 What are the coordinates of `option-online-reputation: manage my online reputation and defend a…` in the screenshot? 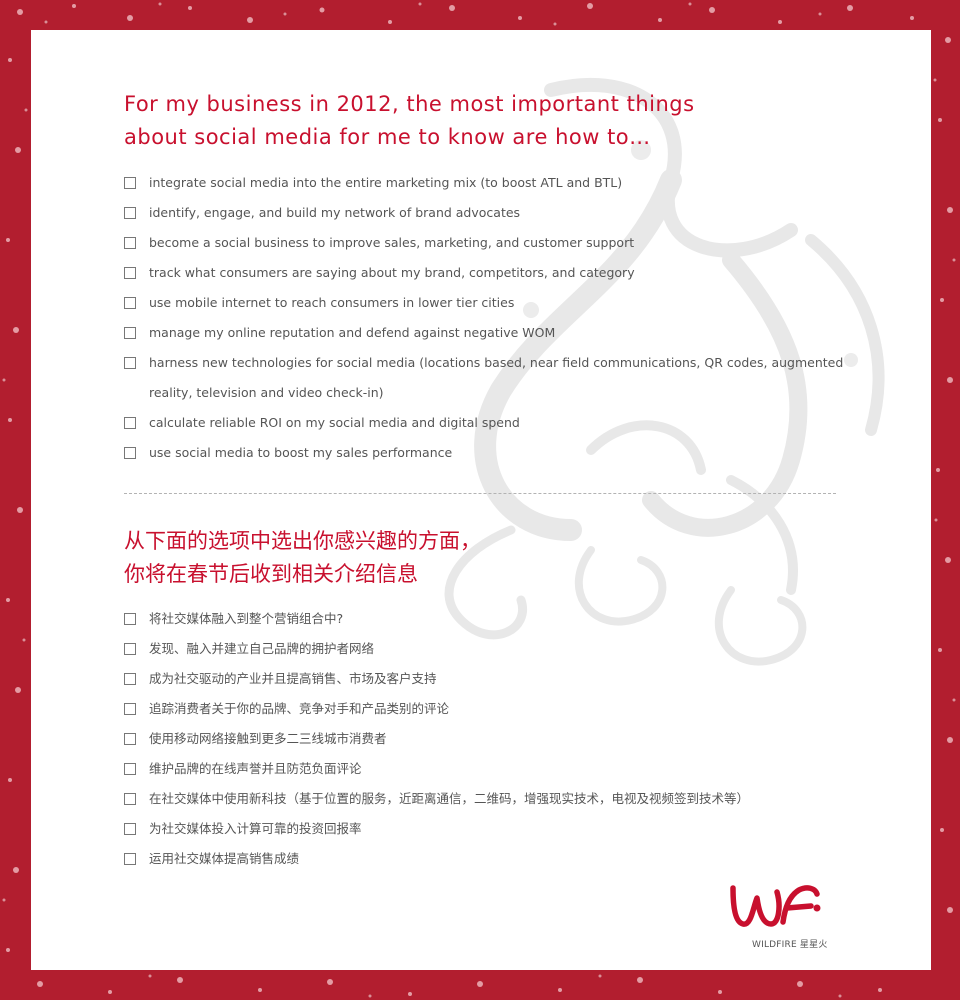 It's located at (504, 333).